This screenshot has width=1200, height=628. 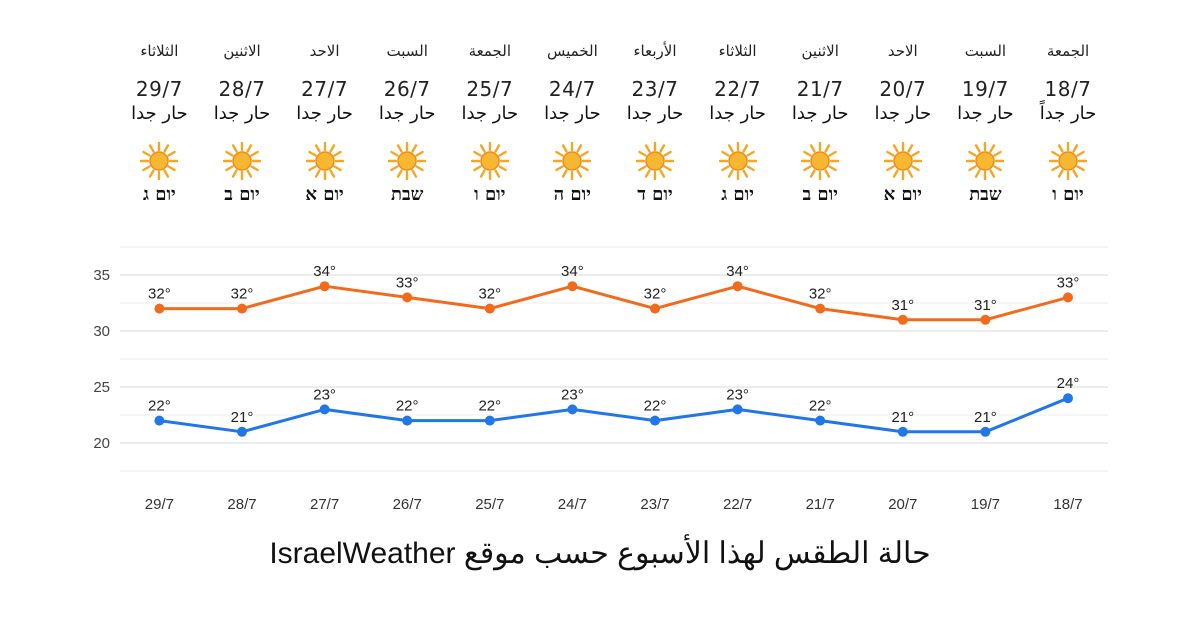 What do you see at coordinates (101, 443) in the screenshot?
I see `y-tick-label: 20` at bounding box center [101, 443].